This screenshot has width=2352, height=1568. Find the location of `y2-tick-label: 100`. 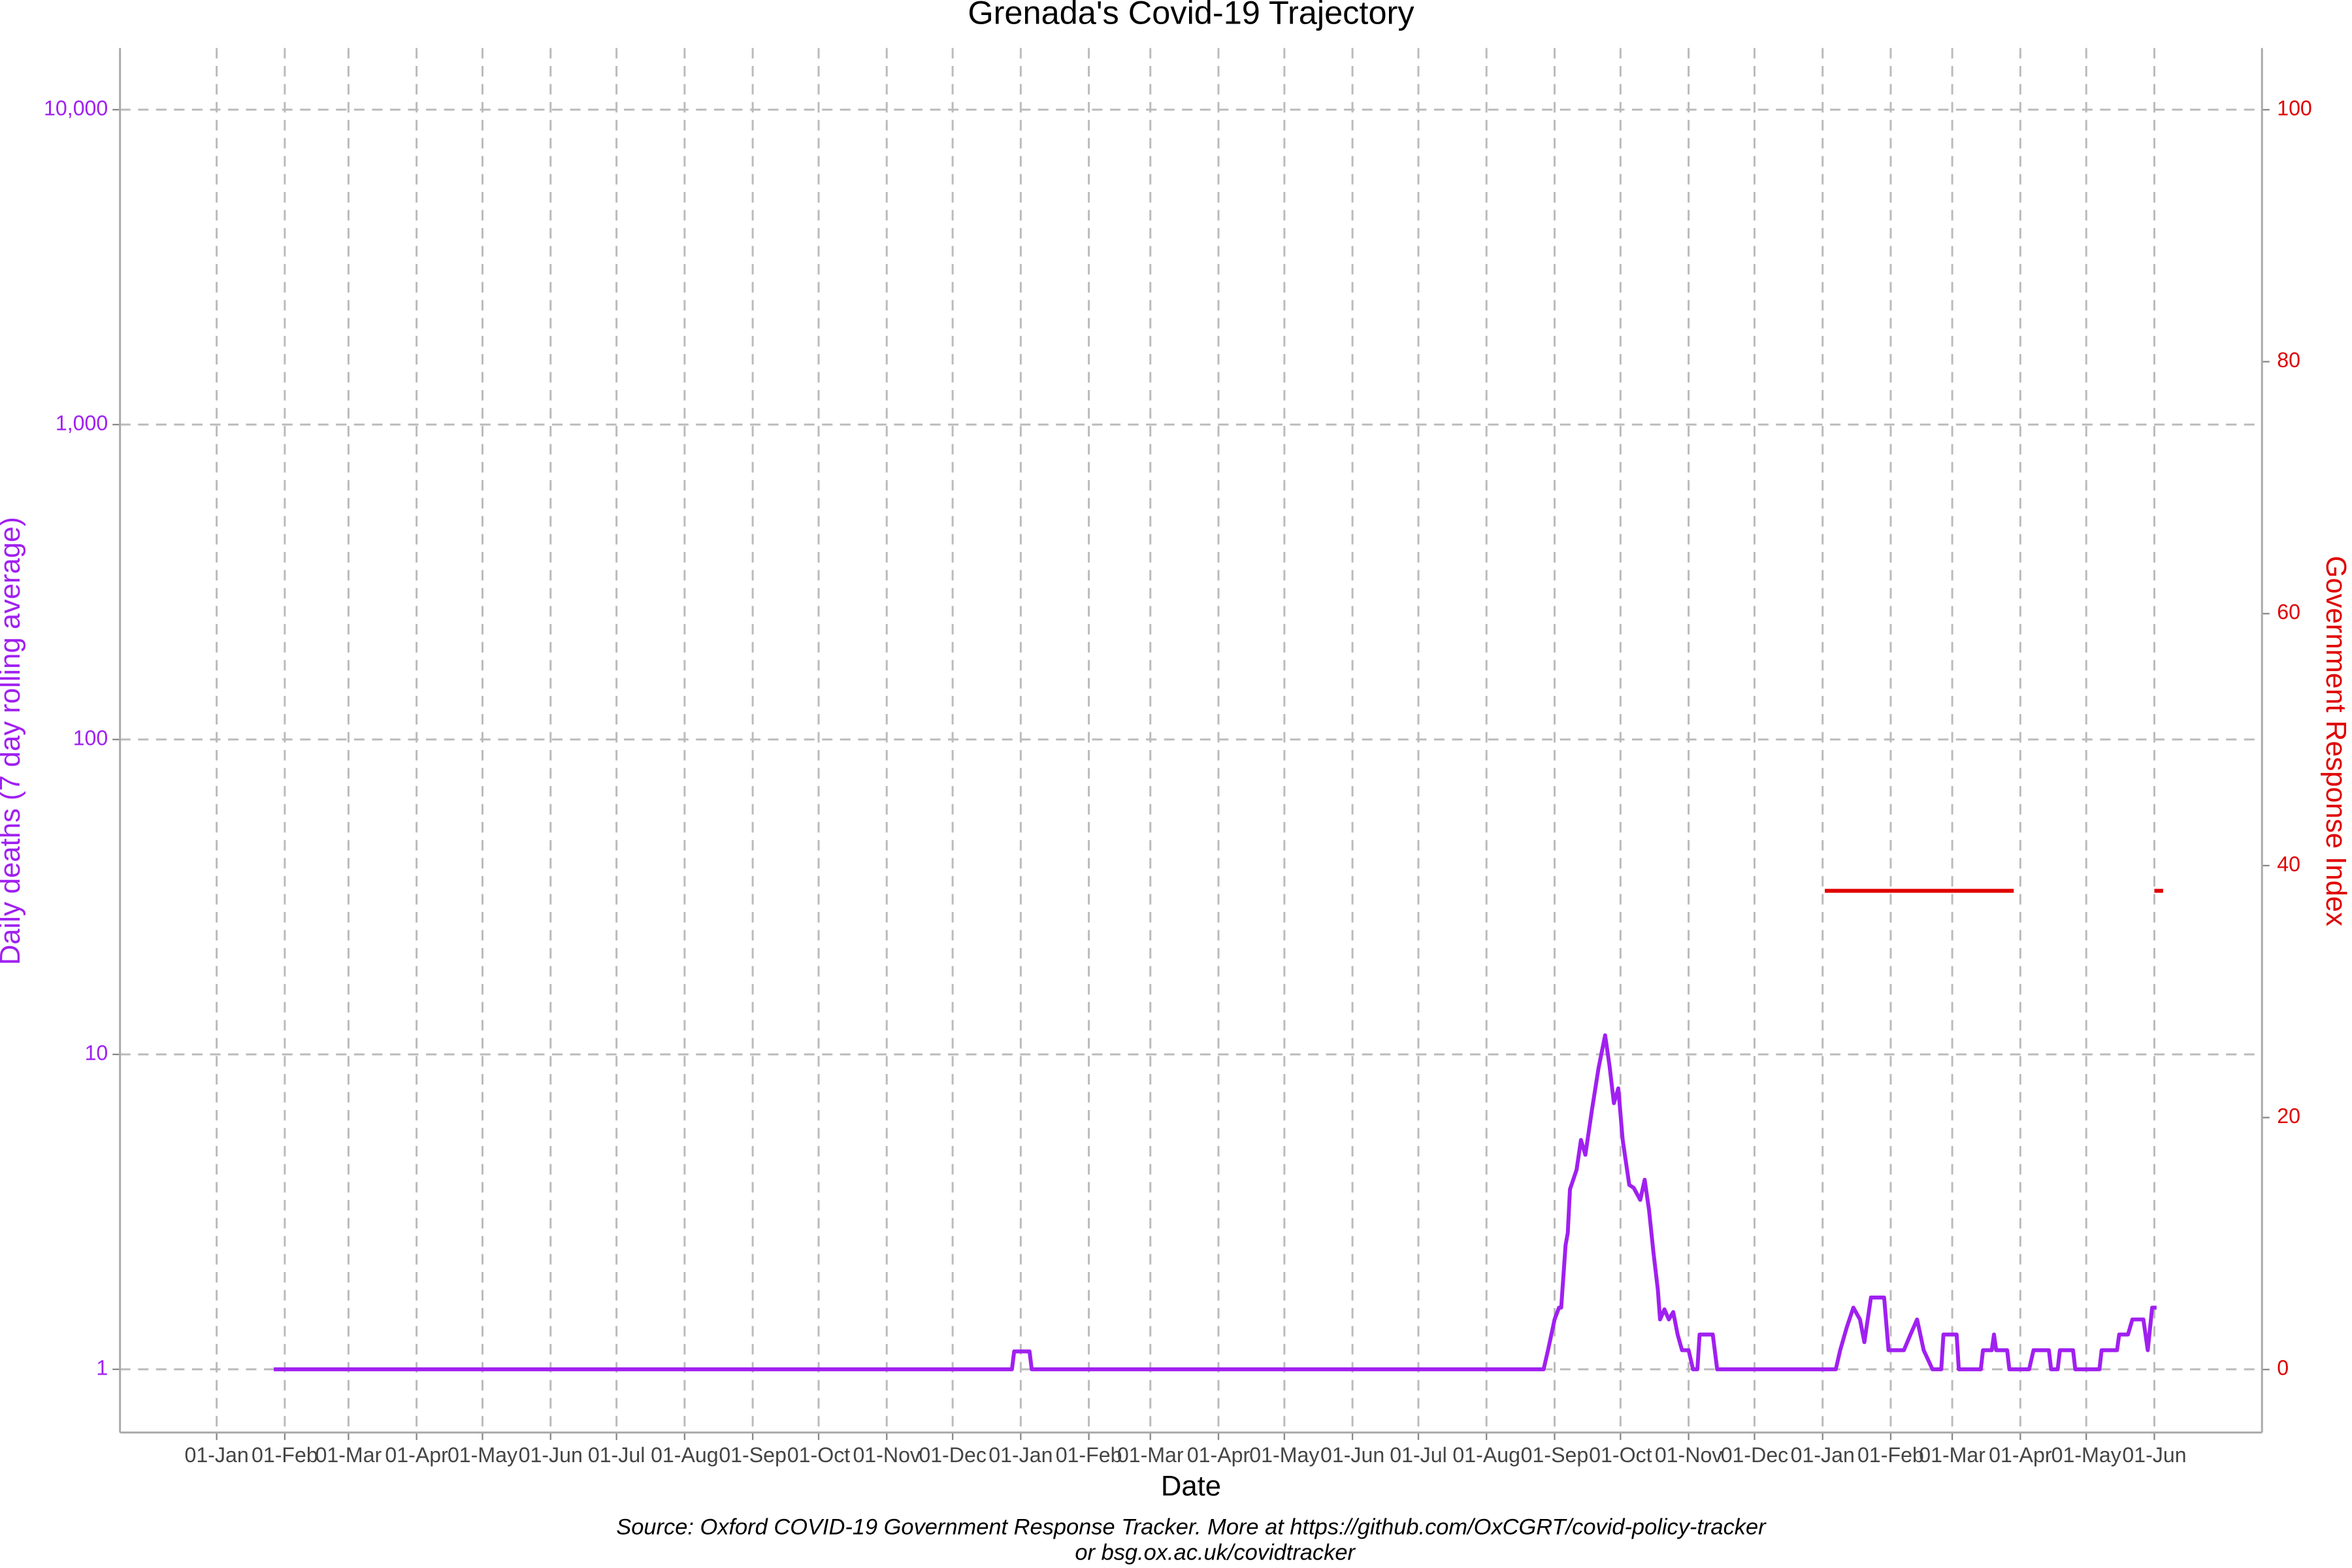

y2-tick-label: 100 is located at coordinates (2294, 108).